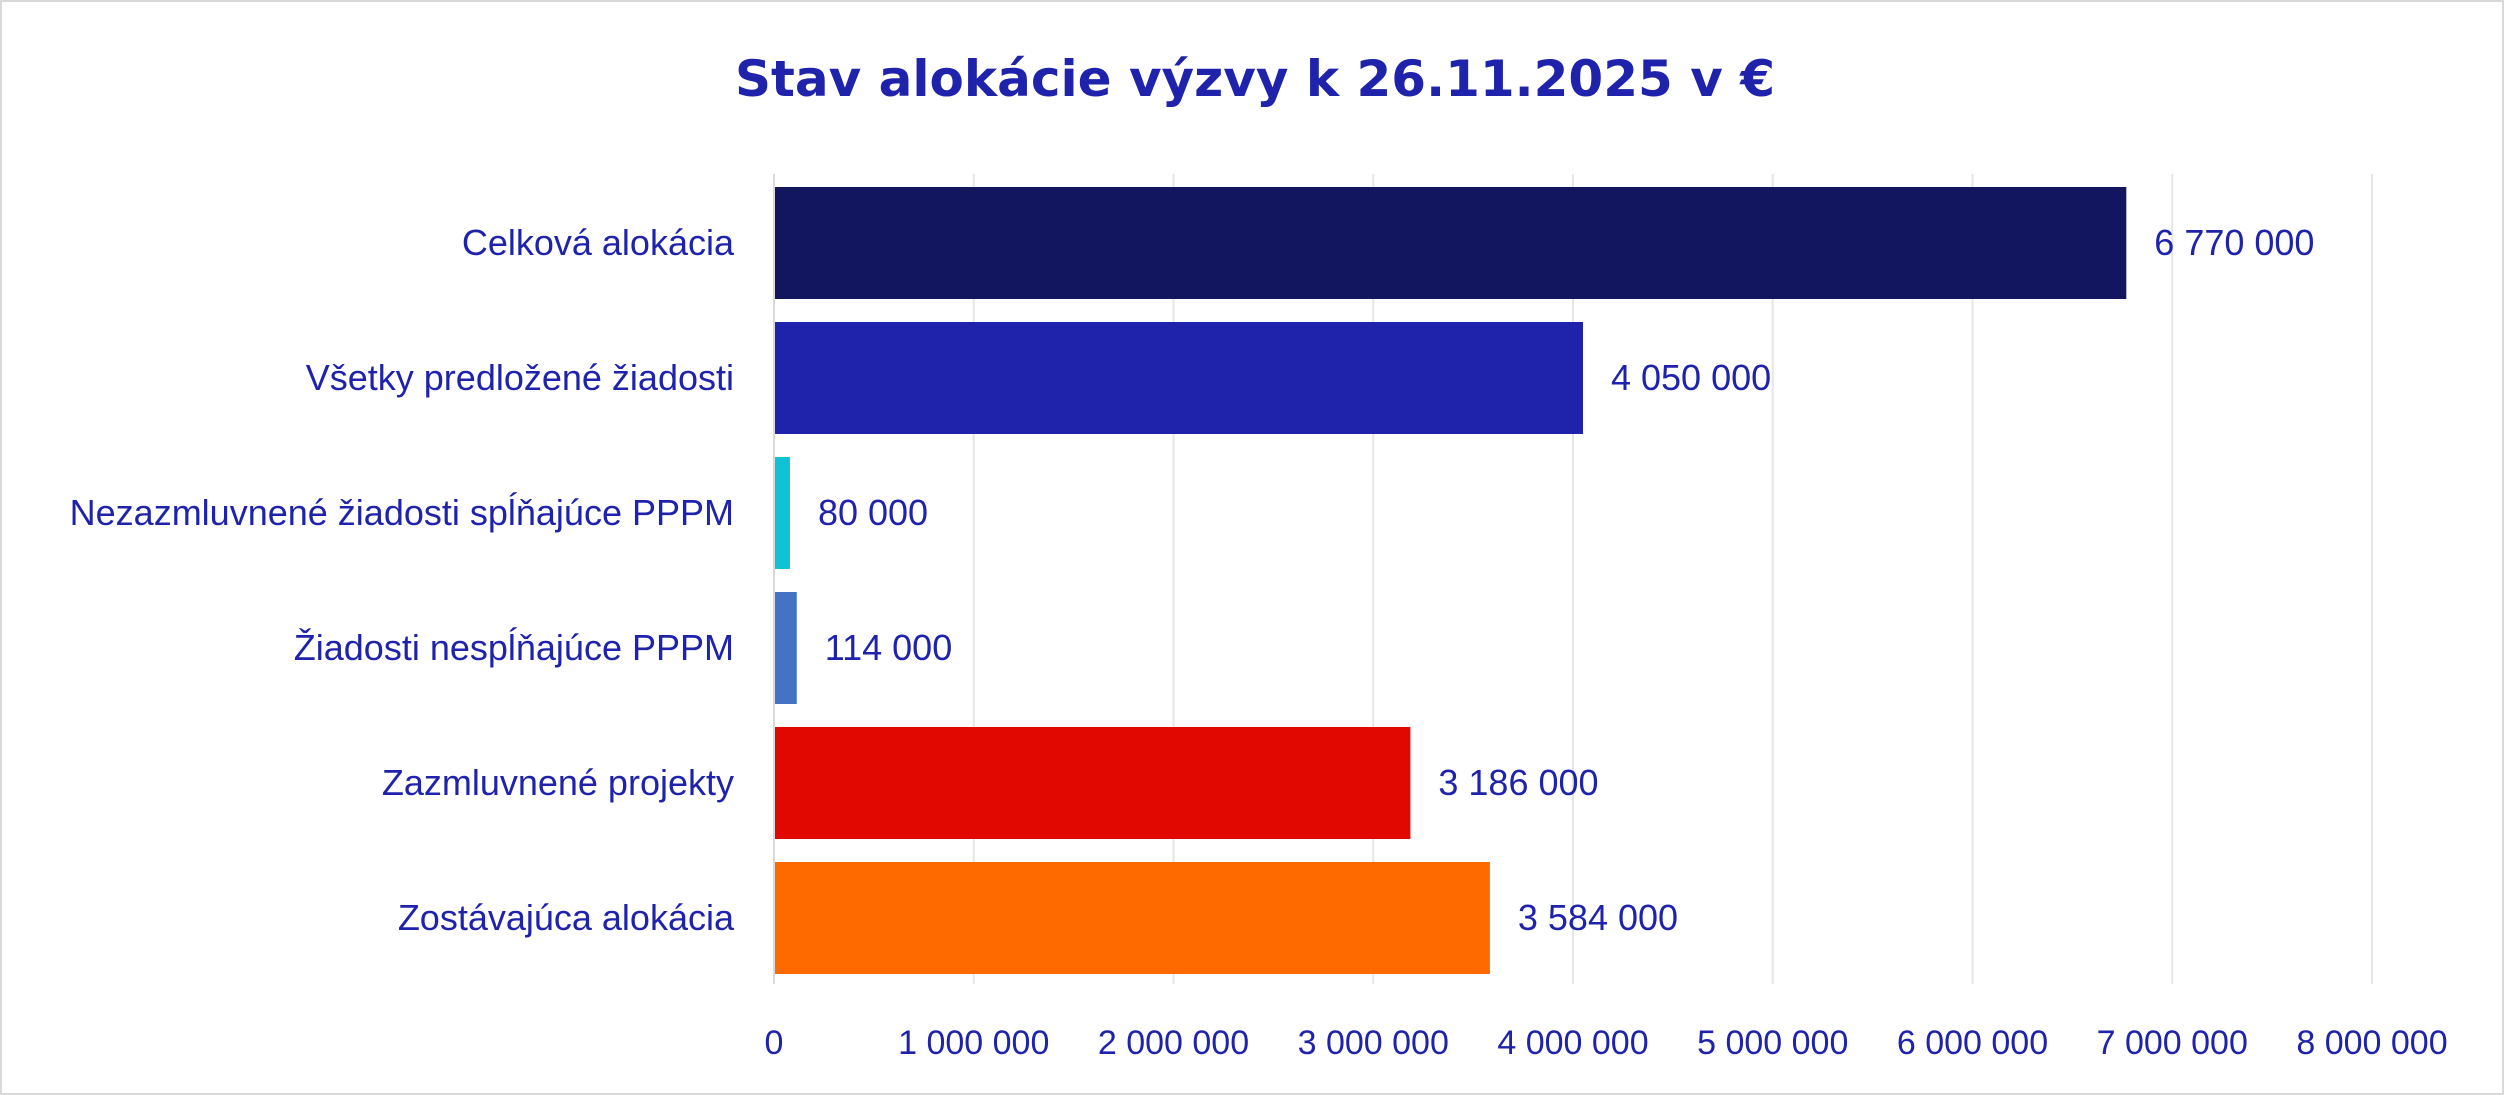 The width and height of the screenshot is (2504, 1095). Describe the element at coordinates (1173, 1043) in the screenshot. I see `x-tick-label: 2 000 000` at that location.